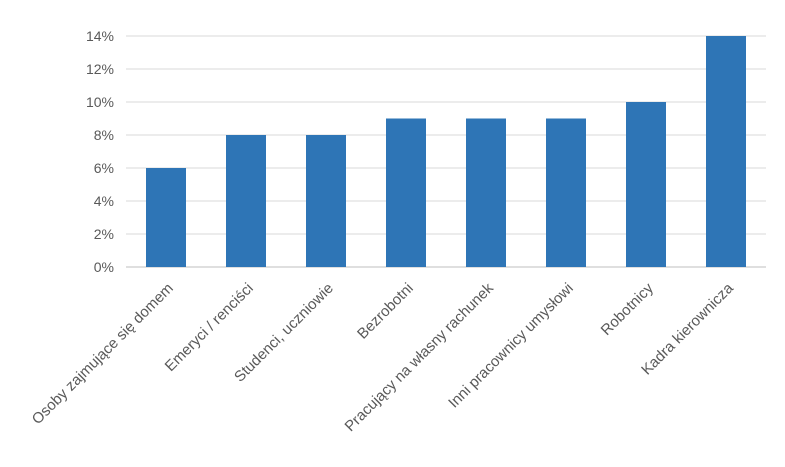 This screenshot has width=785, height=467. I want to click on y-tick-label: 2%, so click(104, 234).